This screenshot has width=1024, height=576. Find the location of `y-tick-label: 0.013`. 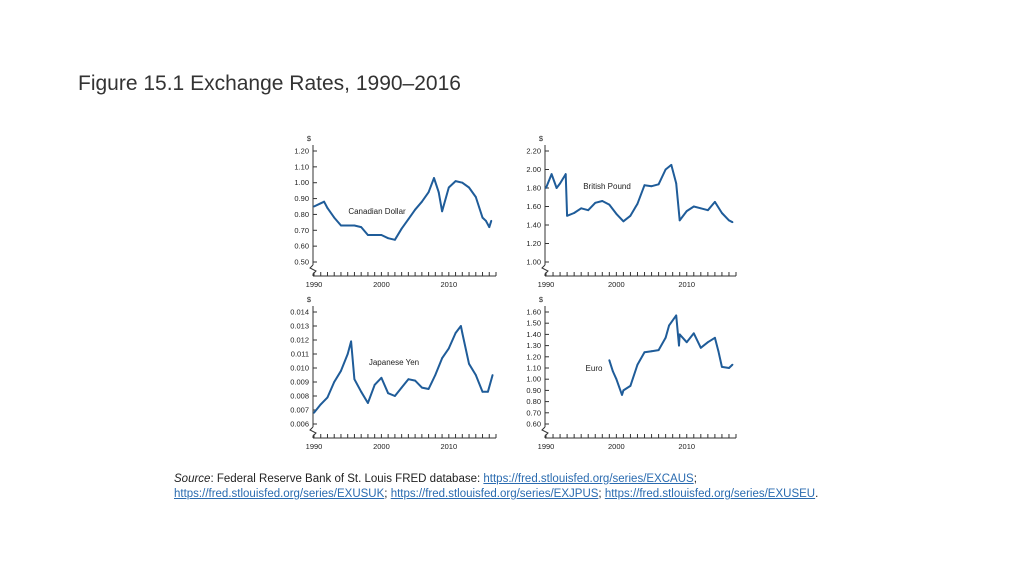

y-tick-label: 0.013 is located at coordinates (299, 326).